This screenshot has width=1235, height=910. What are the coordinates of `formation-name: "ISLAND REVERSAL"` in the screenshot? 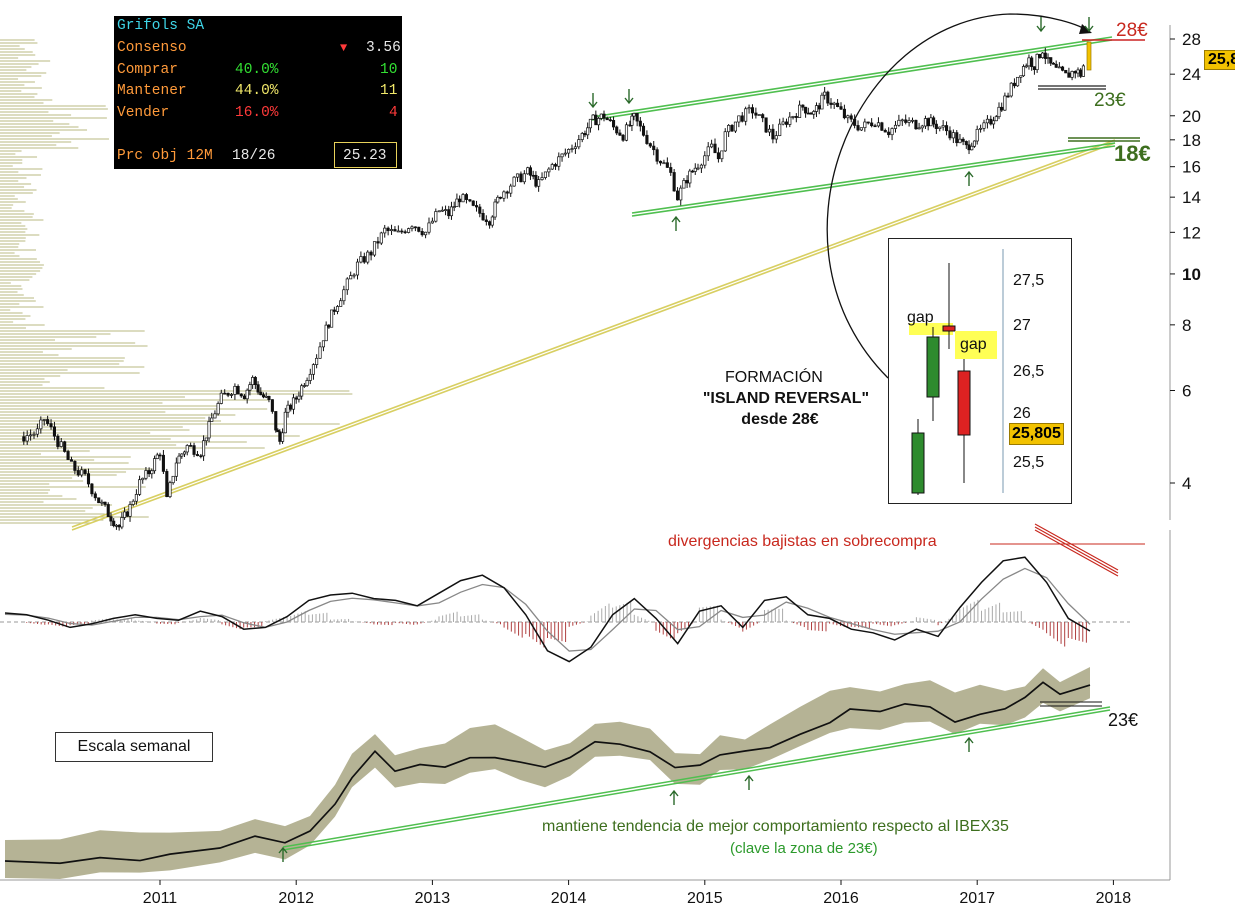 It's located at (786, 398).